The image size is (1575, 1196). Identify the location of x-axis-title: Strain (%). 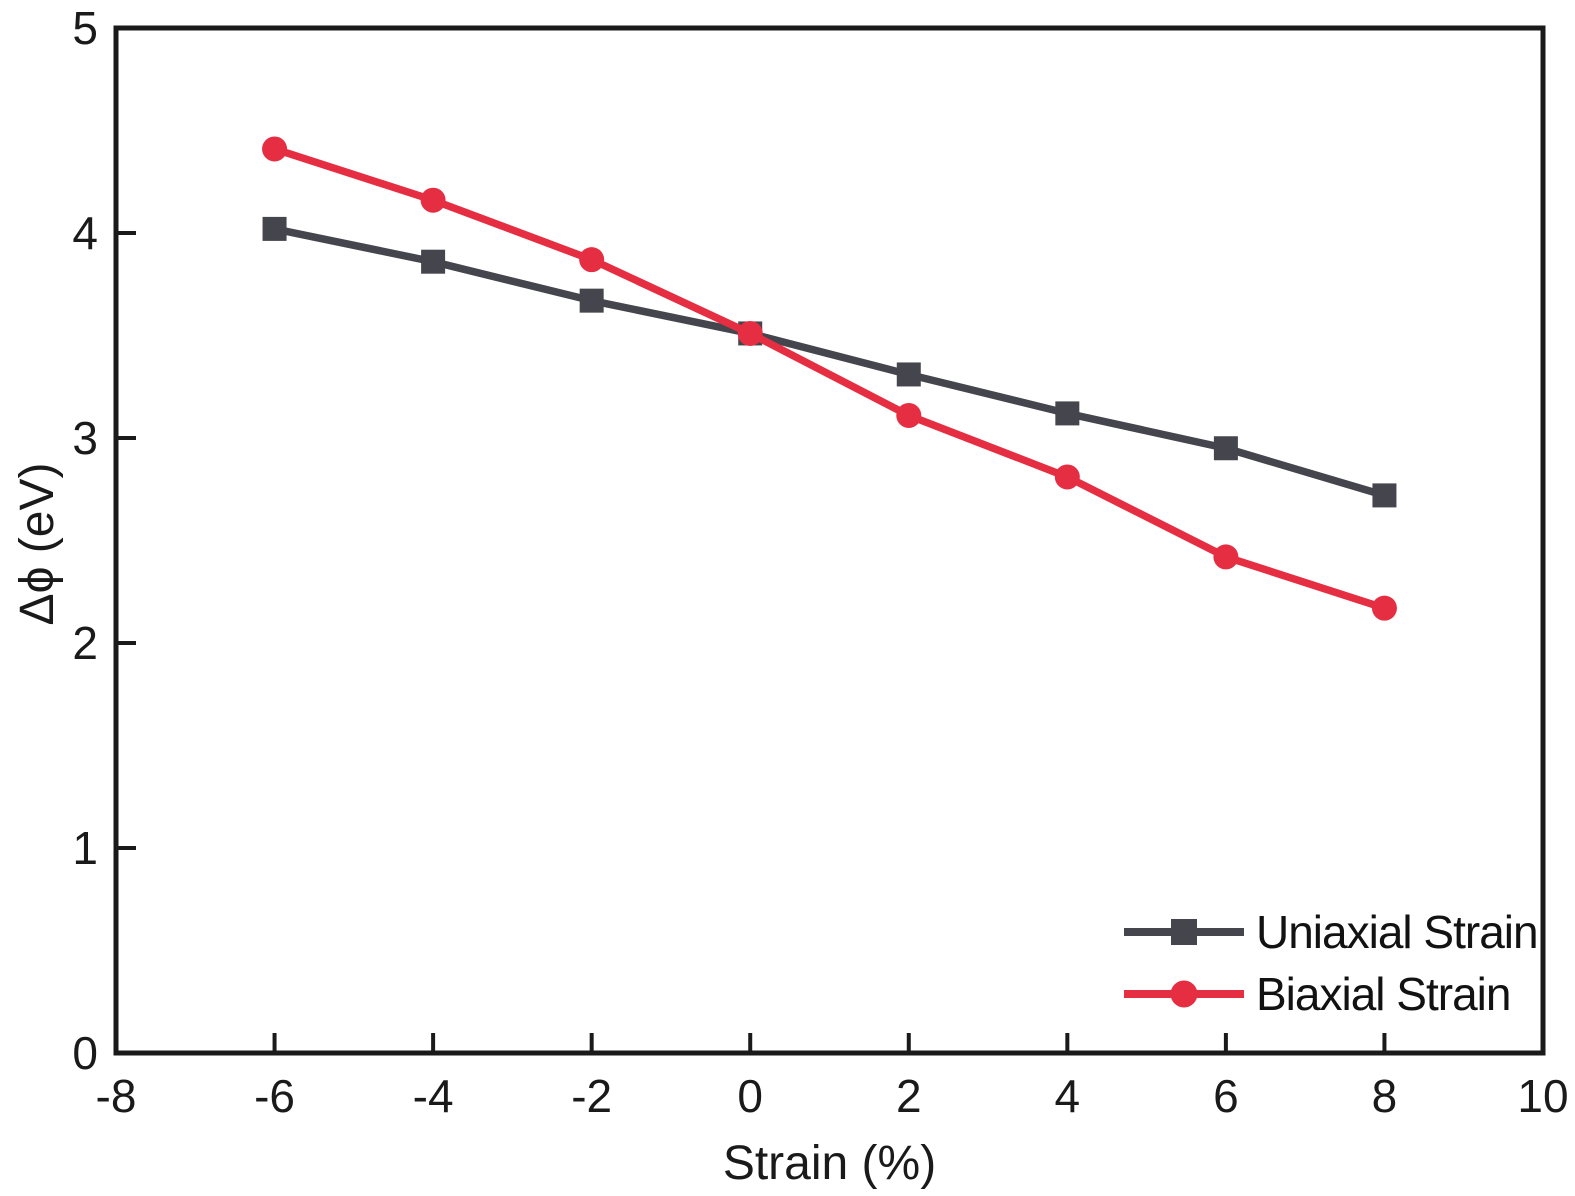
(829, 1163).